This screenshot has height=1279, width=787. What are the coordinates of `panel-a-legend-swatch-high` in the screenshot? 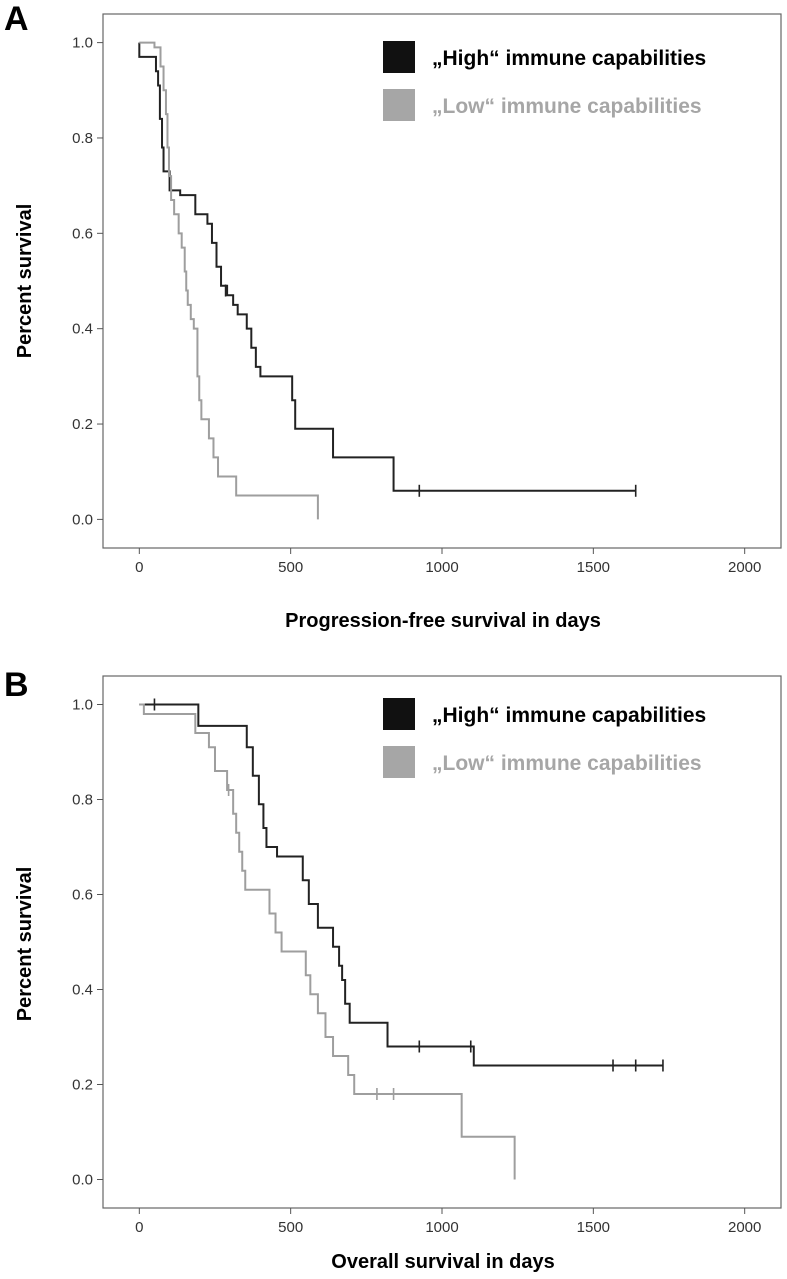 It's located at (399, 57).